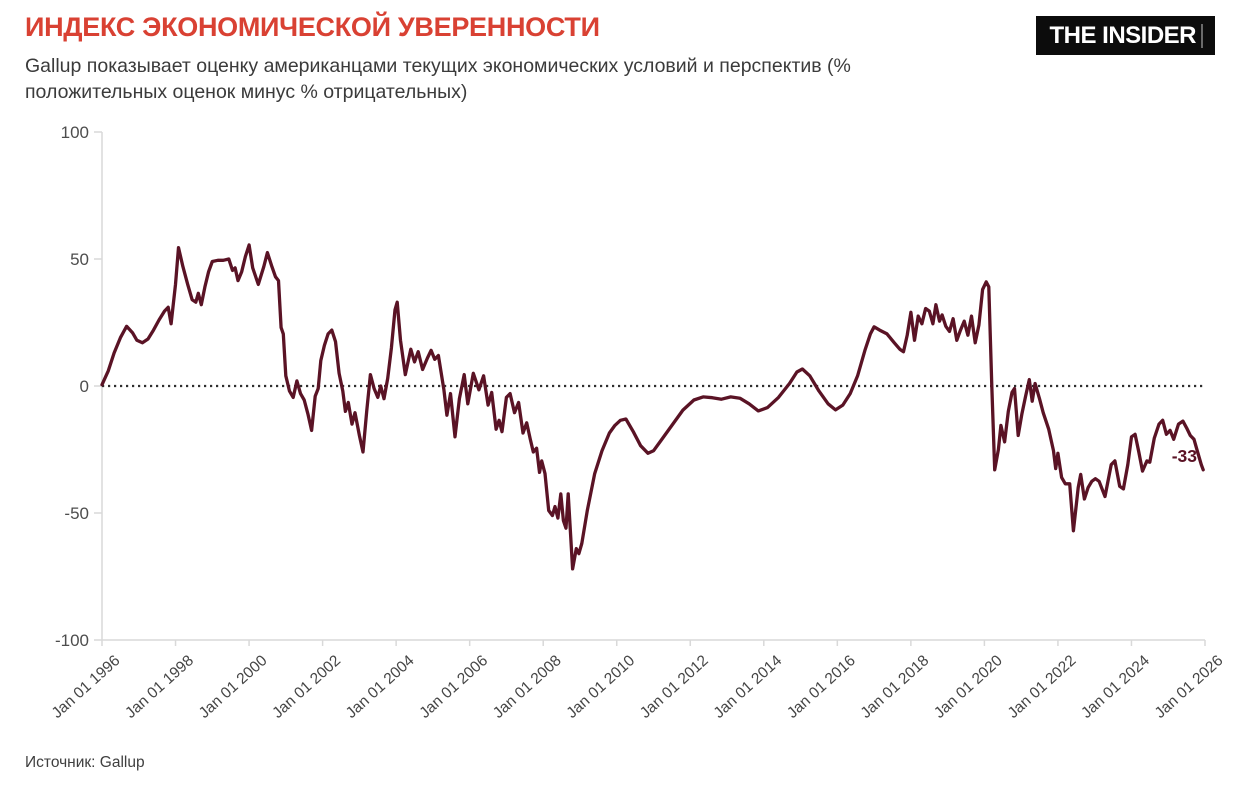 Image resolution: width=1242 pixels, height=798 pixels. Describe the element at coordinates (1042, 687) in the screenshot. I see `x-axis-tick-label: Jan 01 2022` at that location.